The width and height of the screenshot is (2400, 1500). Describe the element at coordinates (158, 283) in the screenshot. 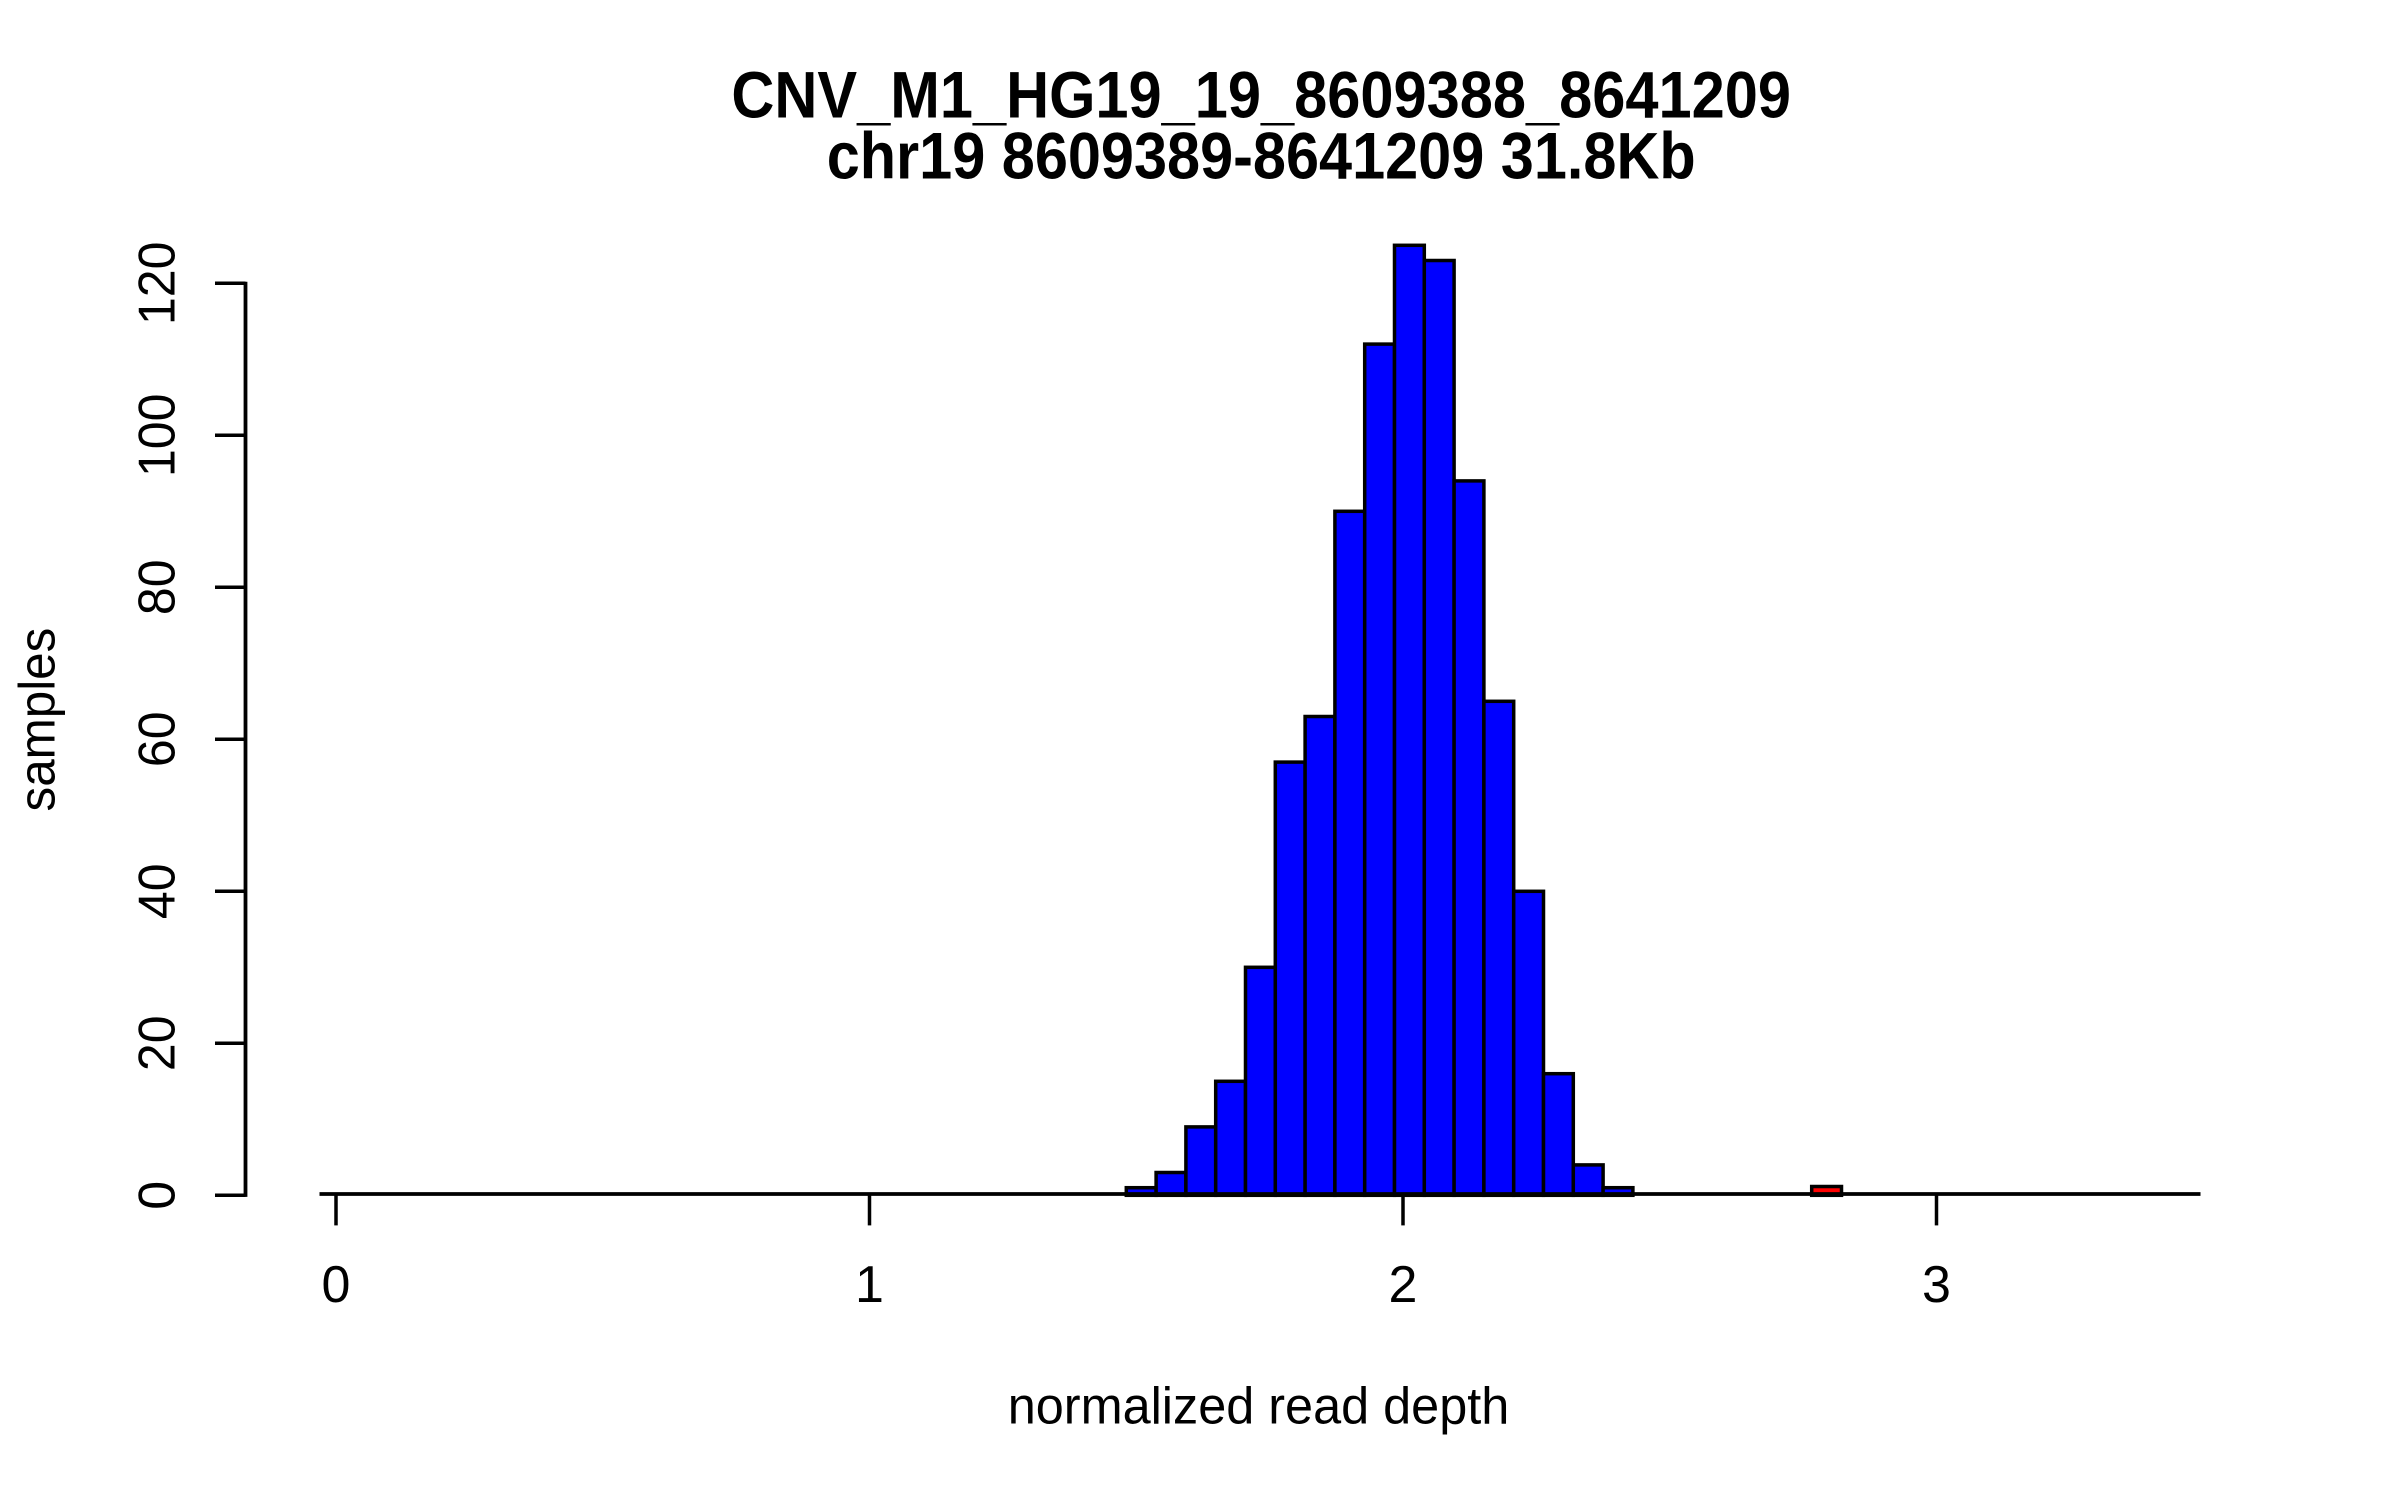

I see `svg-text: 120` at that location.